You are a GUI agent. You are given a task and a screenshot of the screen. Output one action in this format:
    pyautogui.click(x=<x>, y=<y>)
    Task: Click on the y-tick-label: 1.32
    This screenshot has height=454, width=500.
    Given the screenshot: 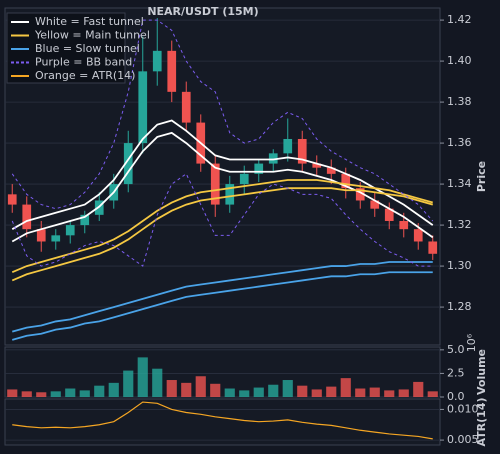 What is the action you would take?
    pyautogui.click(x=459, y=224)
    